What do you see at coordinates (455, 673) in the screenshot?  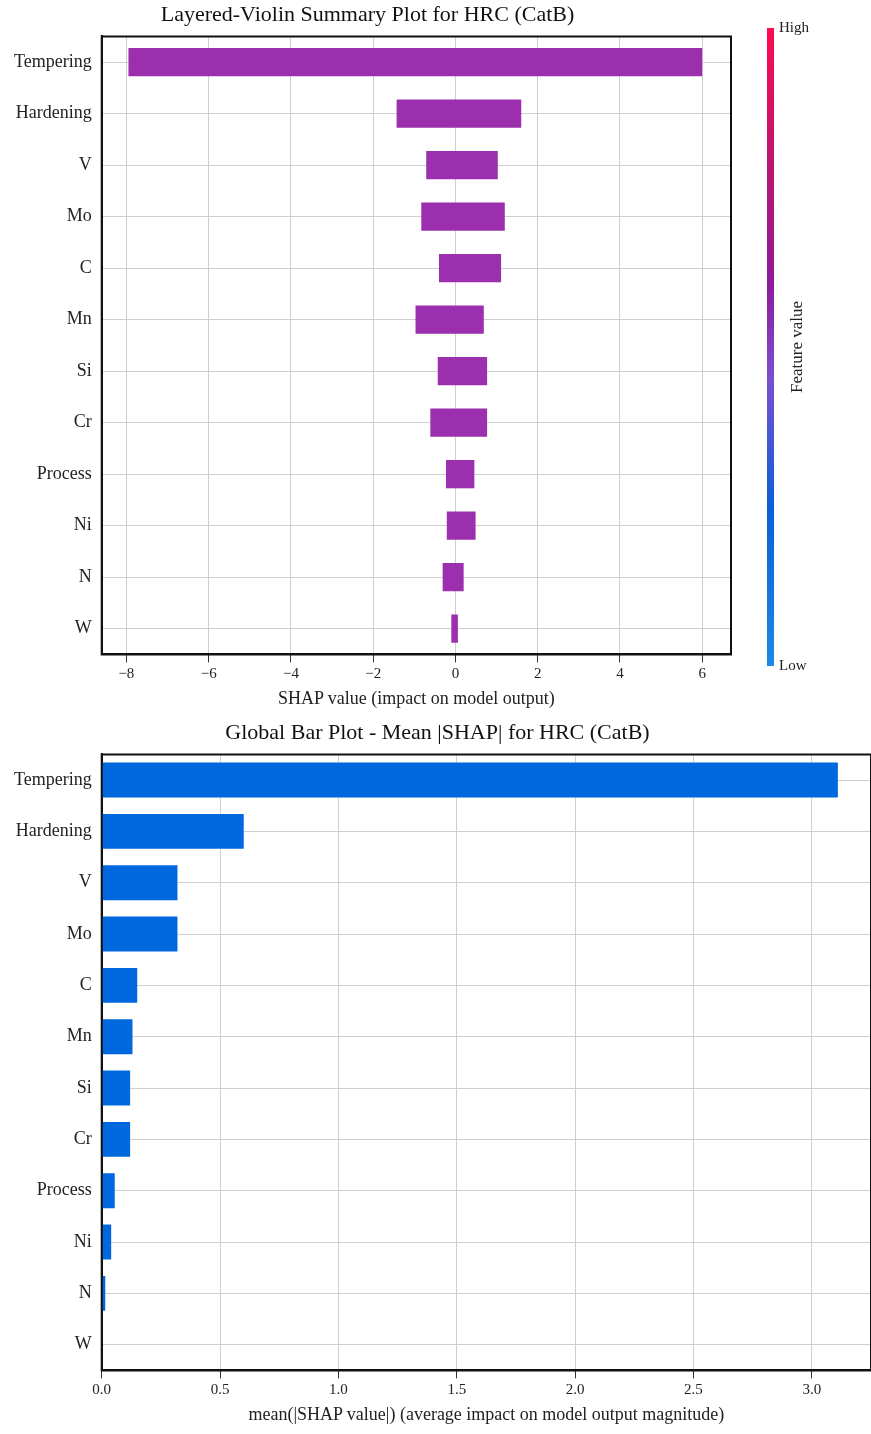 I see `x-tick-label: 0` at bounding box center [455, 673].